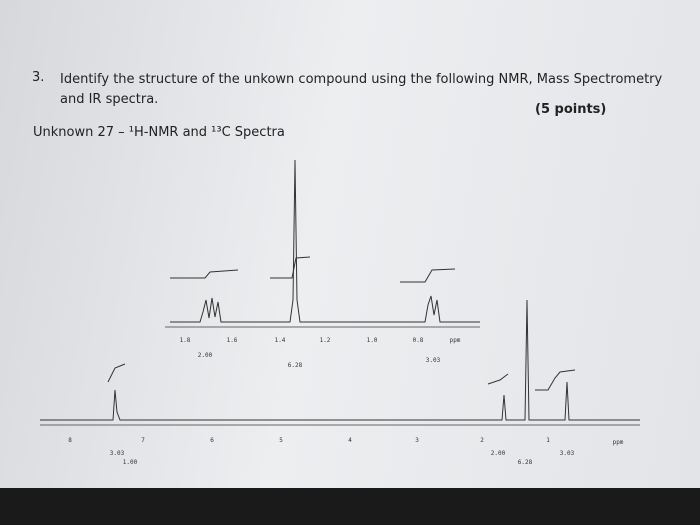 Image resolution: width=700 pixels, height=525 pixels. What do you see at coordinates (143, 440) in the screenshot?
I see `main-tick-label: 7` at bounding box center [143, 440].